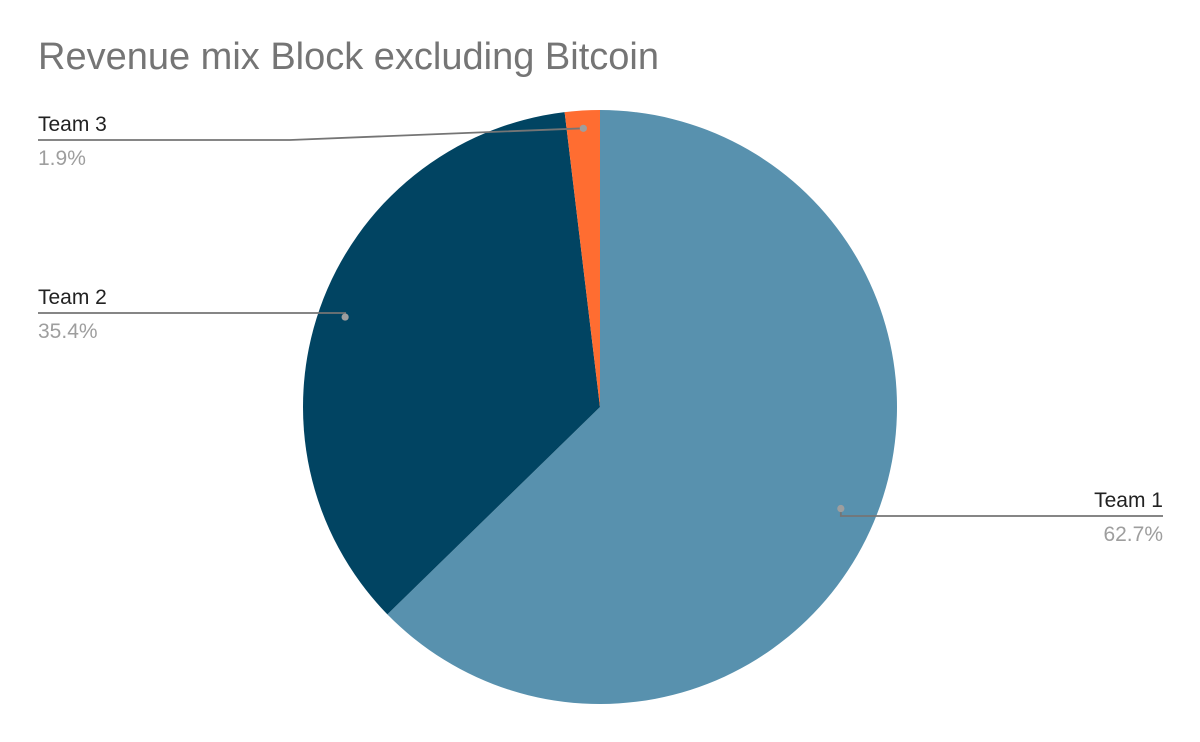 This screenshot has height=742, width=1200. I want to click on slice-value-team-1: 62.7%, so click(1133, 534).